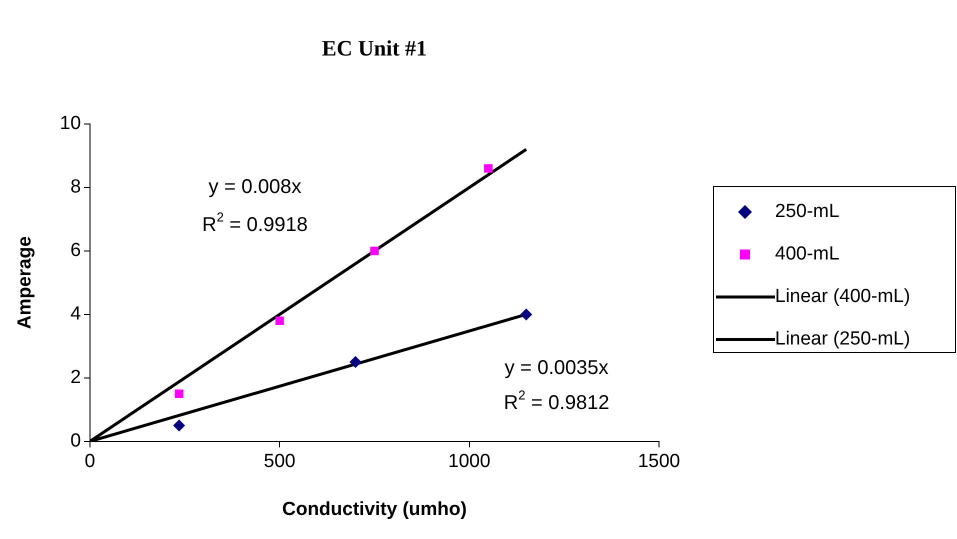 The height and width of the screenshot is (539, 957). Describe the element at coordinates (25, 283) in the screenshot. I see `y-axis-title: Amperage` at that location.